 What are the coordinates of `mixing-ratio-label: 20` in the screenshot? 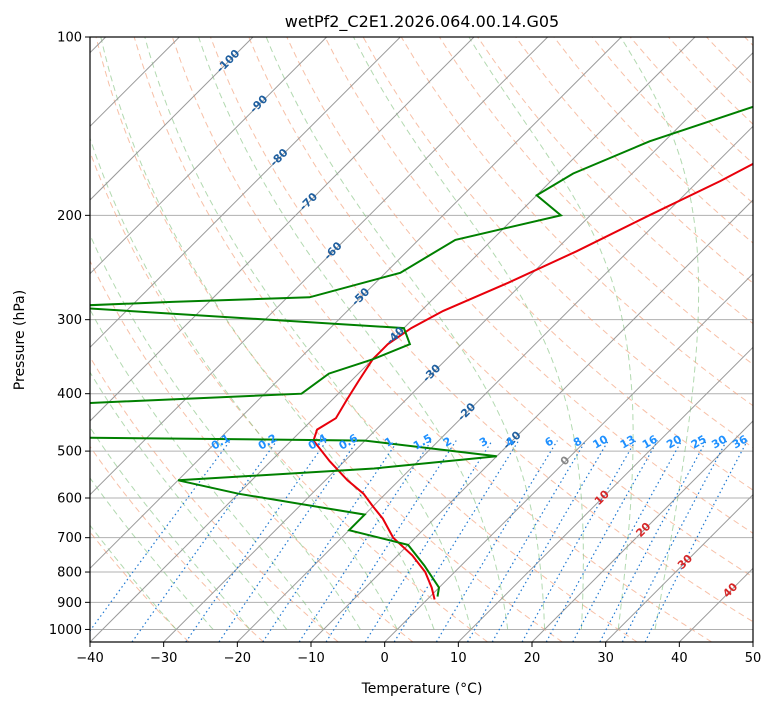 It's located at (674, 441).